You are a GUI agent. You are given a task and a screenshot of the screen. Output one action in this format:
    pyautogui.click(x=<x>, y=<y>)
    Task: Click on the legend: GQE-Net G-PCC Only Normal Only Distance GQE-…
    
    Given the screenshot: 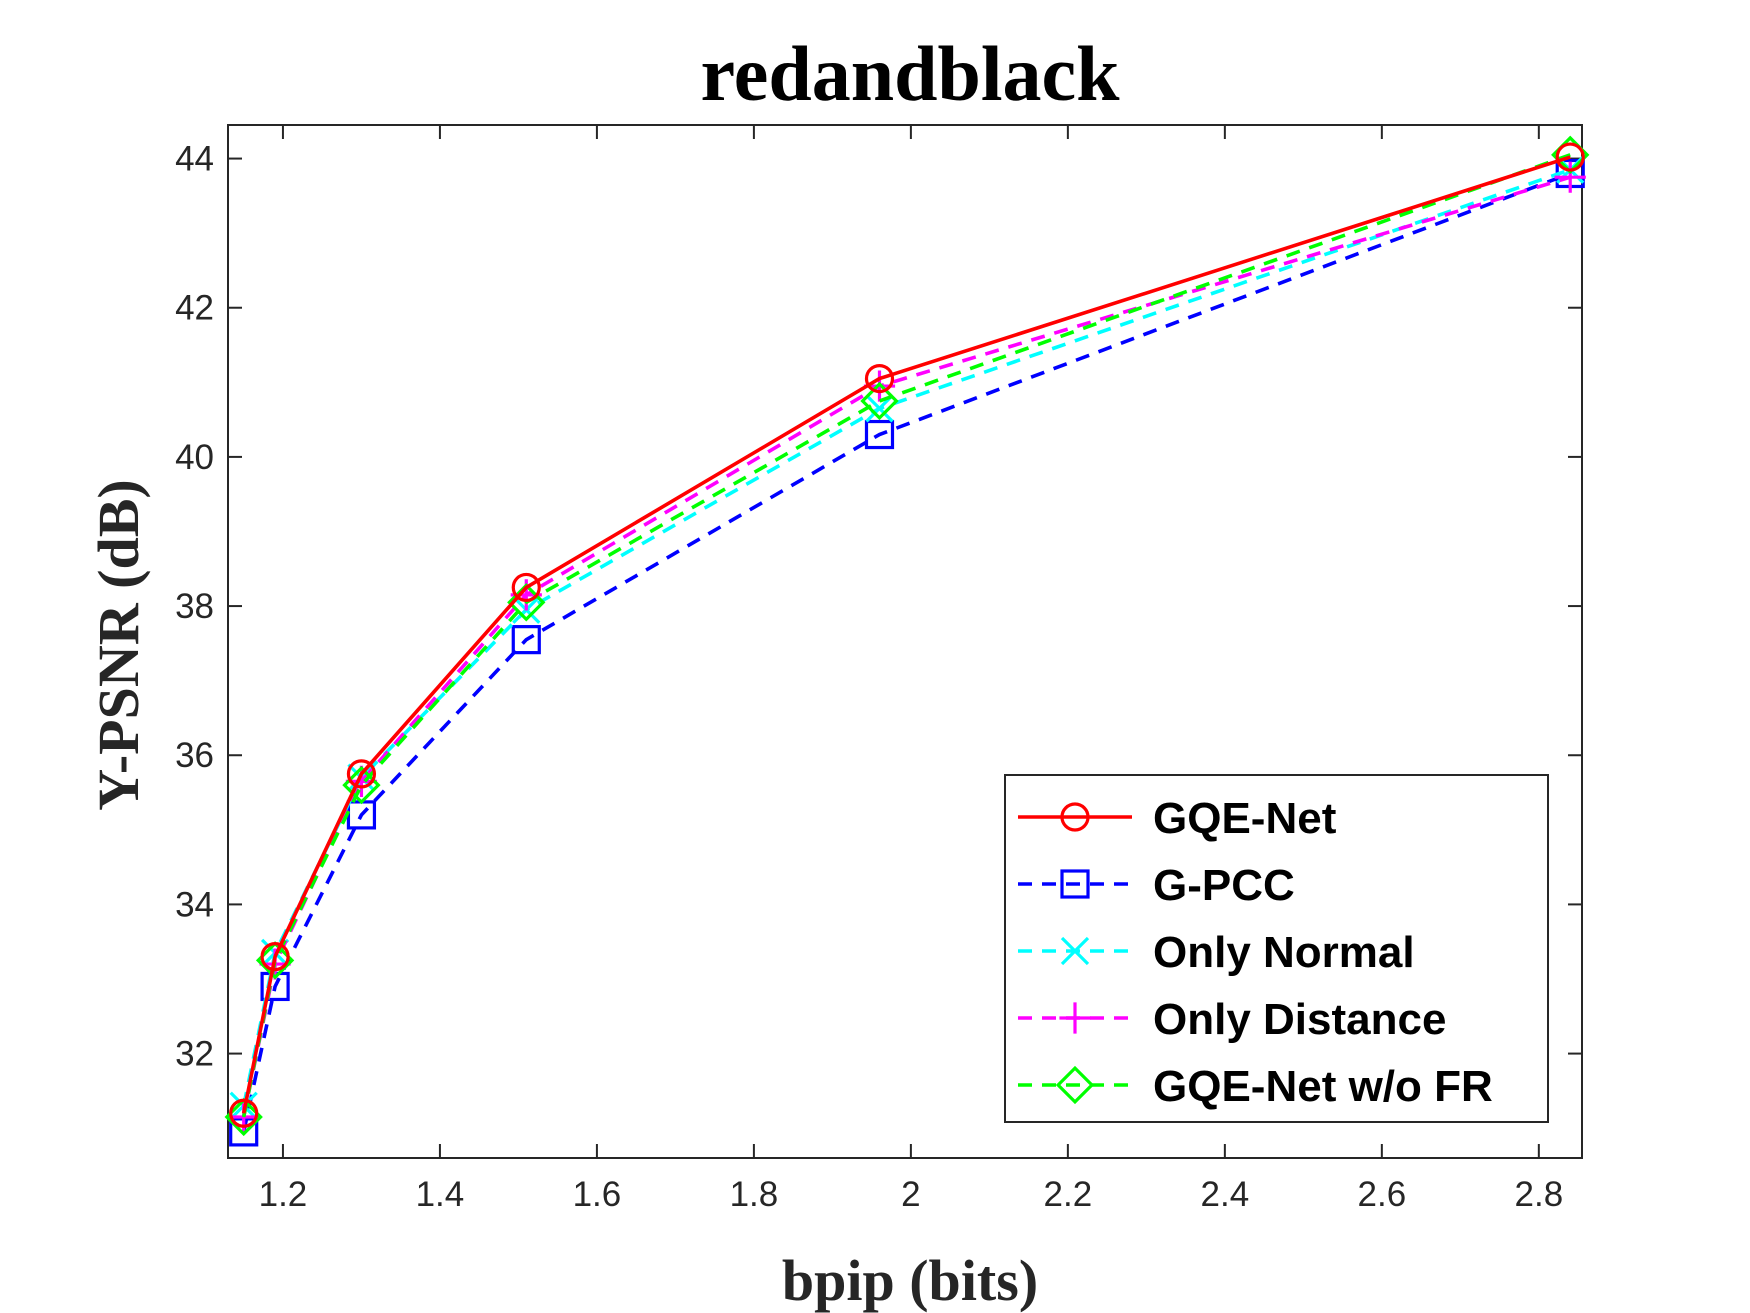 What is the action you would take?
    pyautogui.click(x=1276, y=948)
    